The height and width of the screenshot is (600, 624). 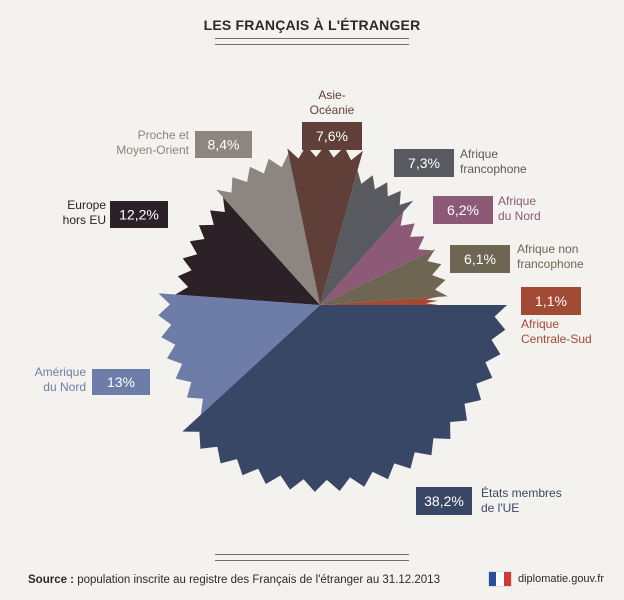 What do you see at coordinates (519, 208) in the screenshot?
I see `category-label: Afrique du Nord` at bounding box center [519, 208].